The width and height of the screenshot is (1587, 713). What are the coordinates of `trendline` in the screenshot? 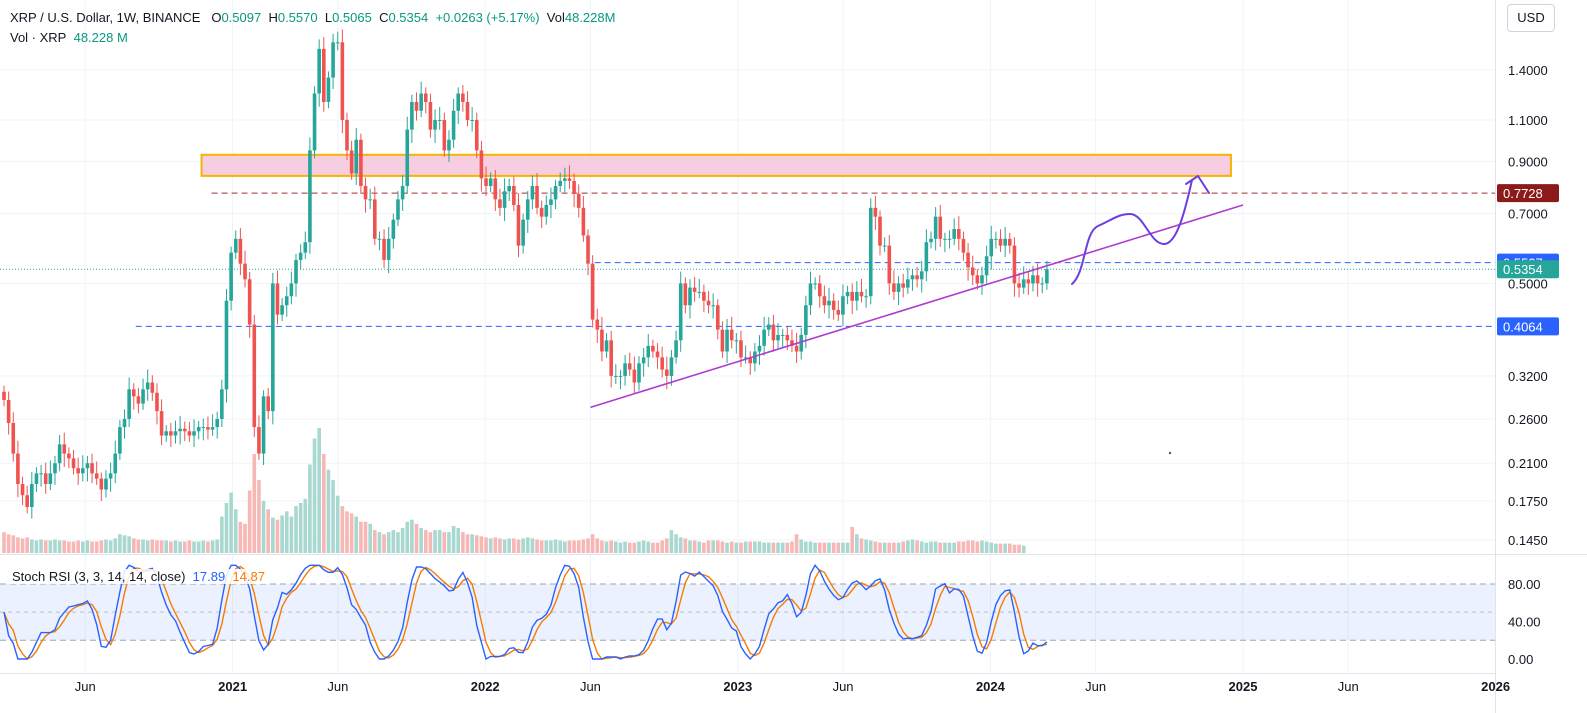 It's located at (917, 306).